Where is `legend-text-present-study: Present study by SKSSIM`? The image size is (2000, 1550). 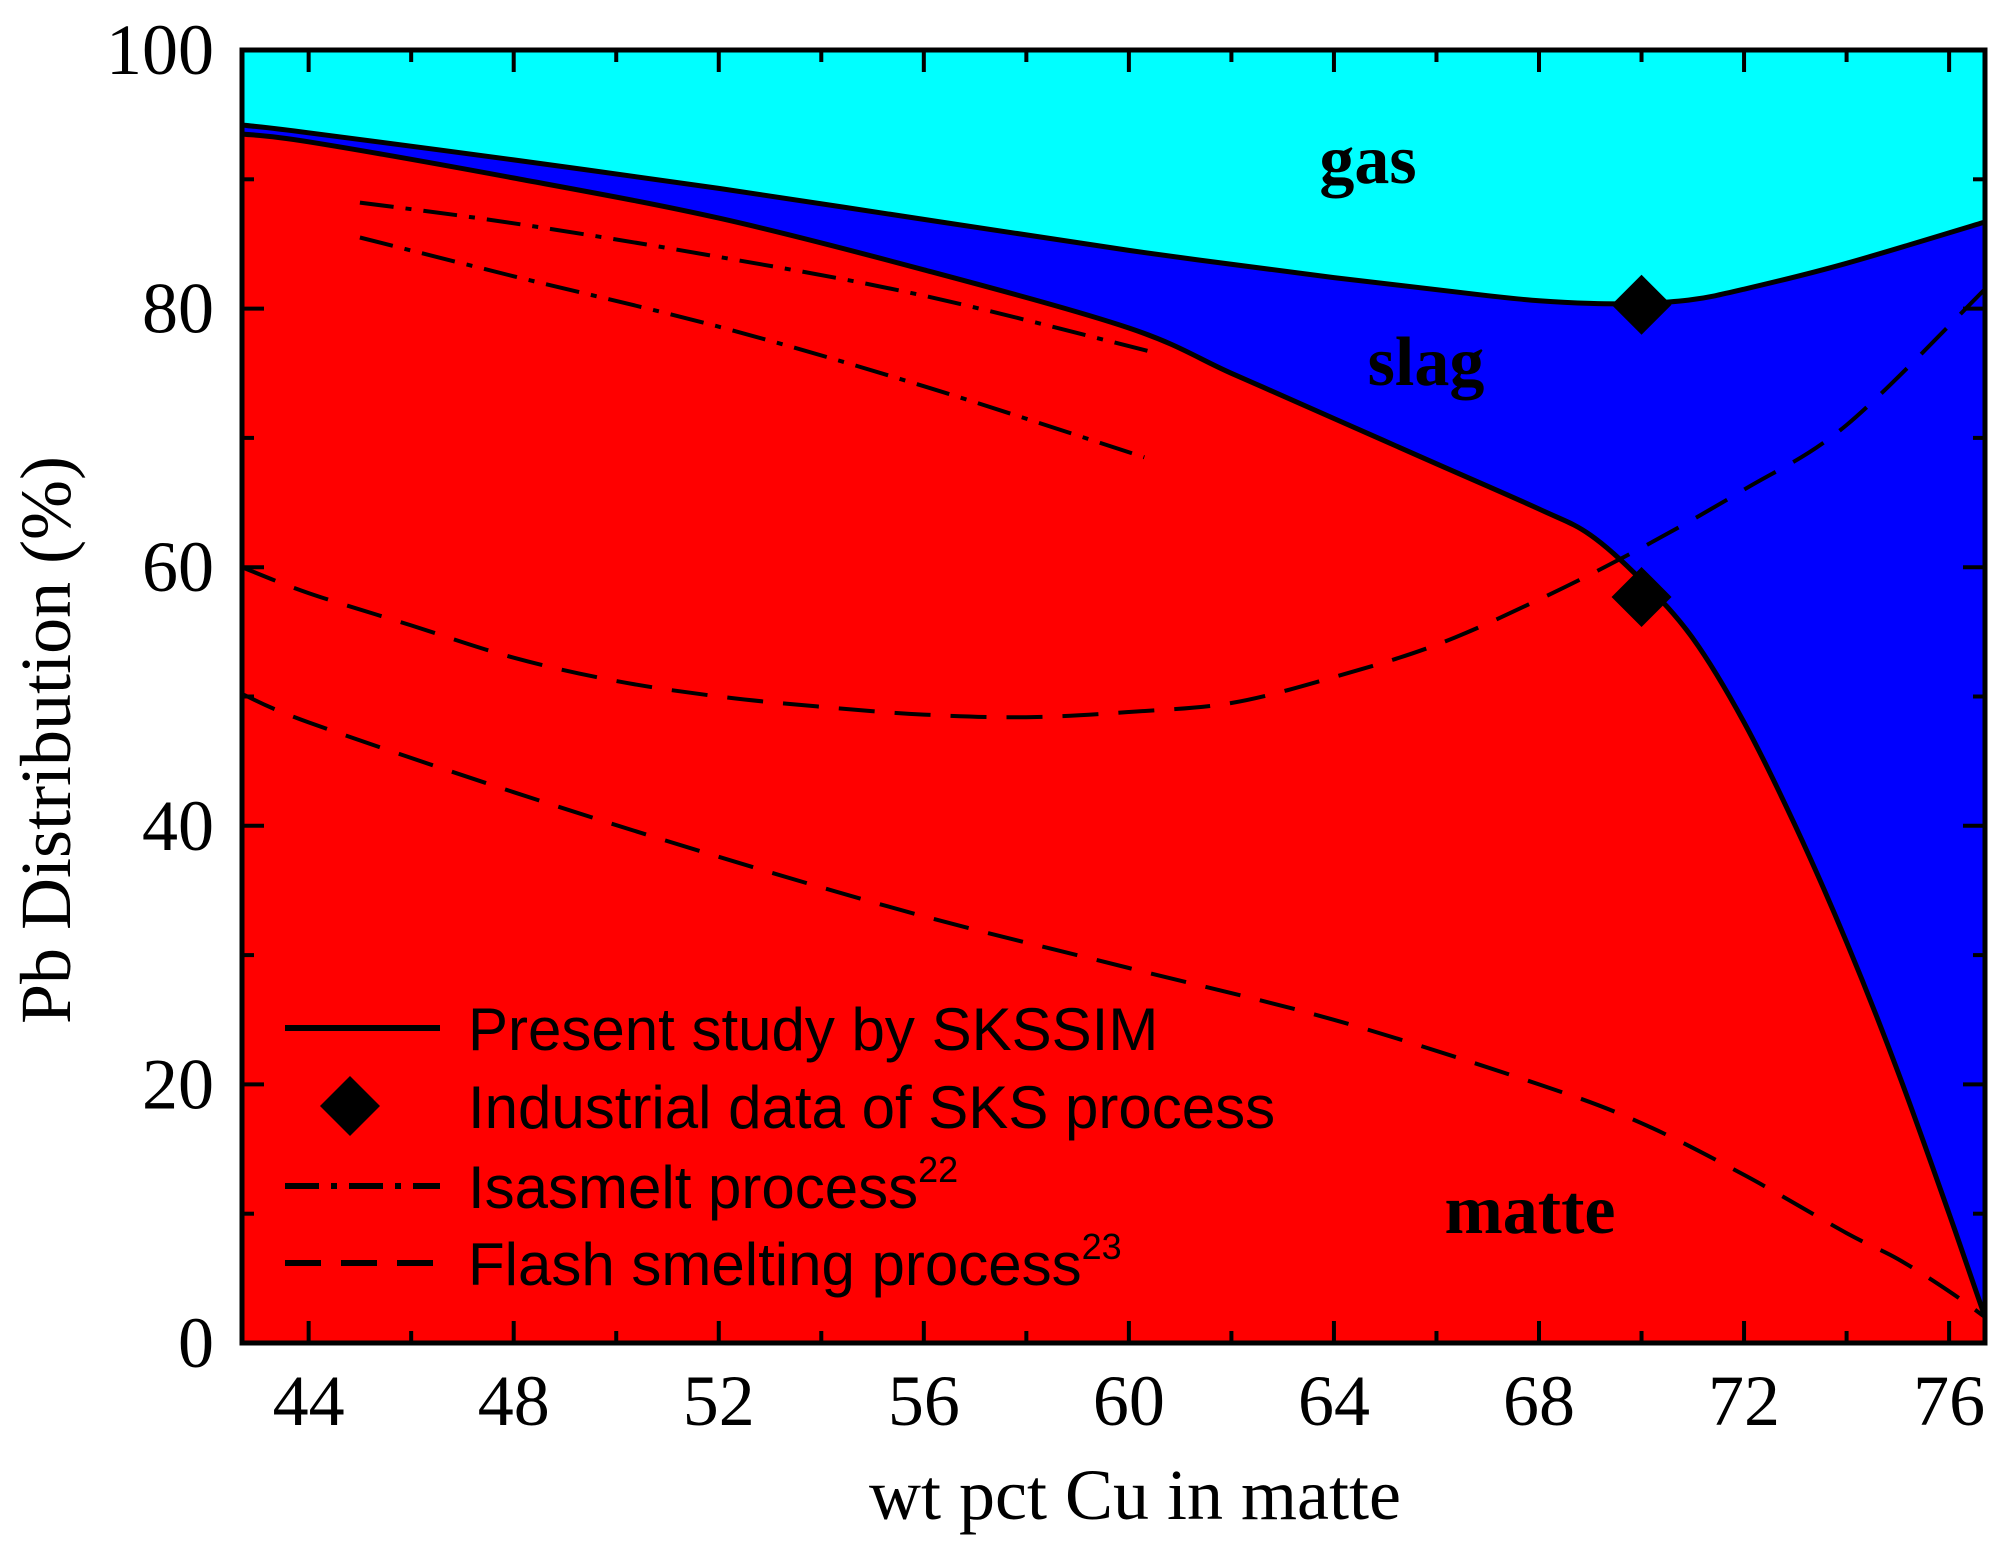 legend-text-present-study: Present study by SKSSIM is located at coordinates (813, 1029).